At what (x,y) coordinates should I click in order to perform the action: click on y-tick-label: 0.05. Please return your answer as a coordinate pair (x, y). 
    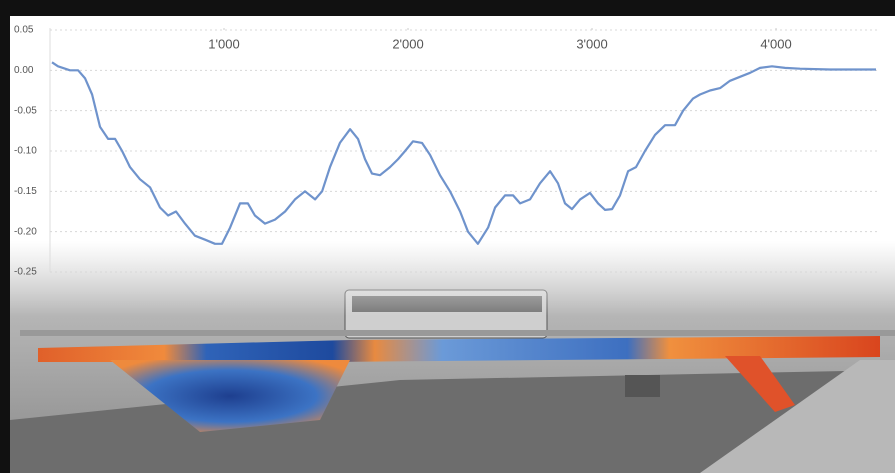
    Looking at the image, I should click on (24, 30).